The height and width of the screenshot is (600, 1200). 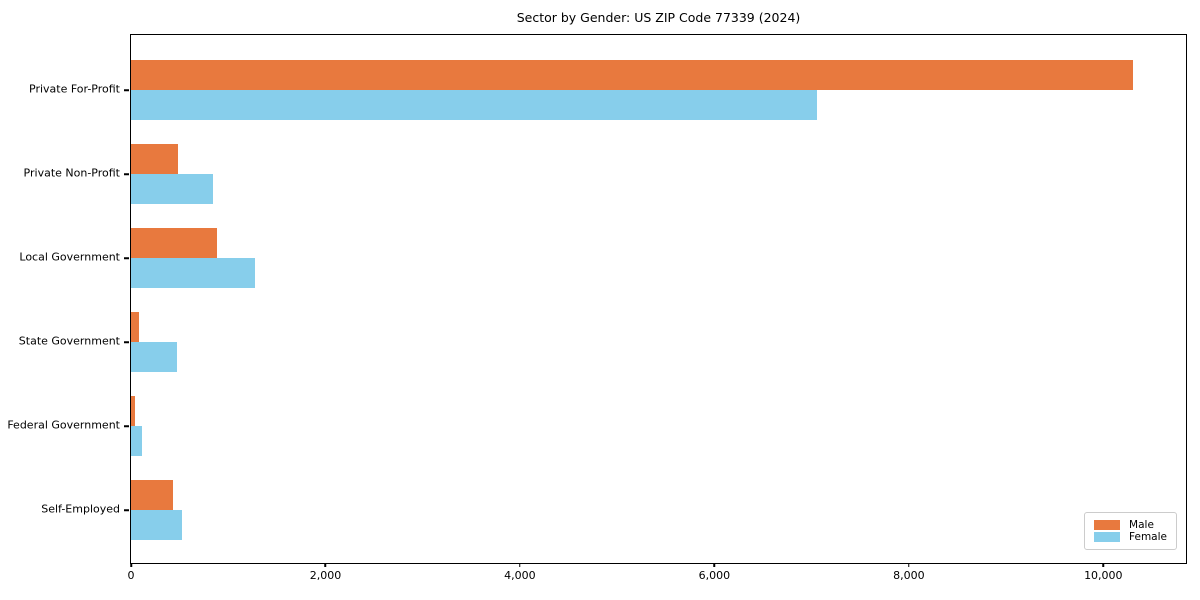 What do you see at coordinates (69, 341) in the screenshot?
I see `category-label-state-government: State Government` at bounding box center [69, 341].